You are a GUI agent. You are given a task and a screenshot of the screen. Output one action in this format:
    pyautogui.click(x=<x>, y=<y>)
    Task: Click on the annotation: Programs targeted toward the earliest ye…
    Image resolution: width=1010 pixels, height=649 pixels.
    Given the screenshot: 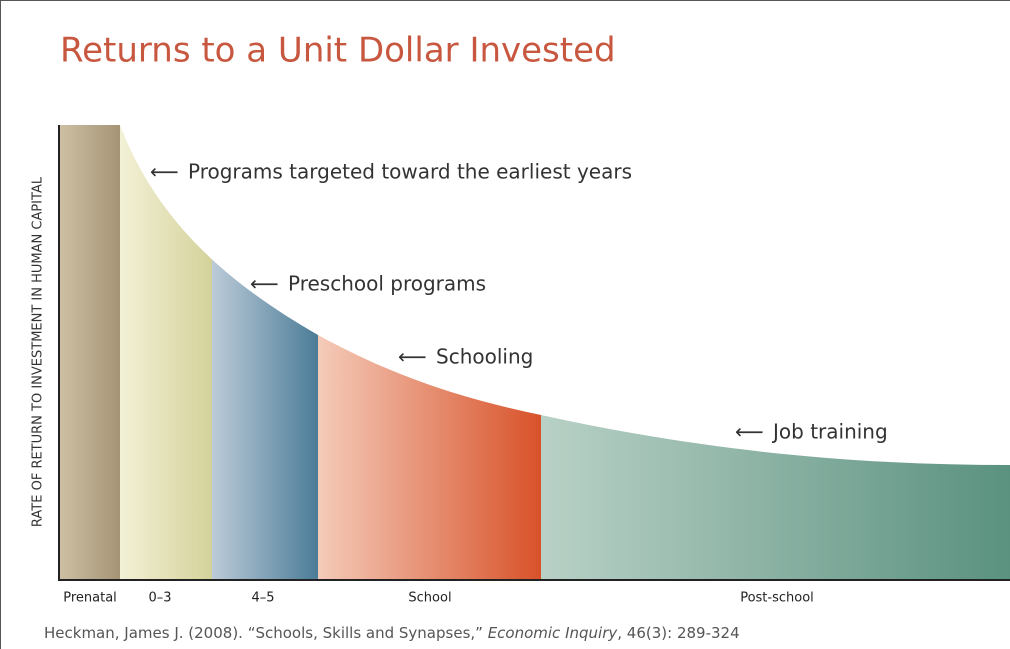 What is the action you would take?
    pyautogui.click(x=410, y=172)
    